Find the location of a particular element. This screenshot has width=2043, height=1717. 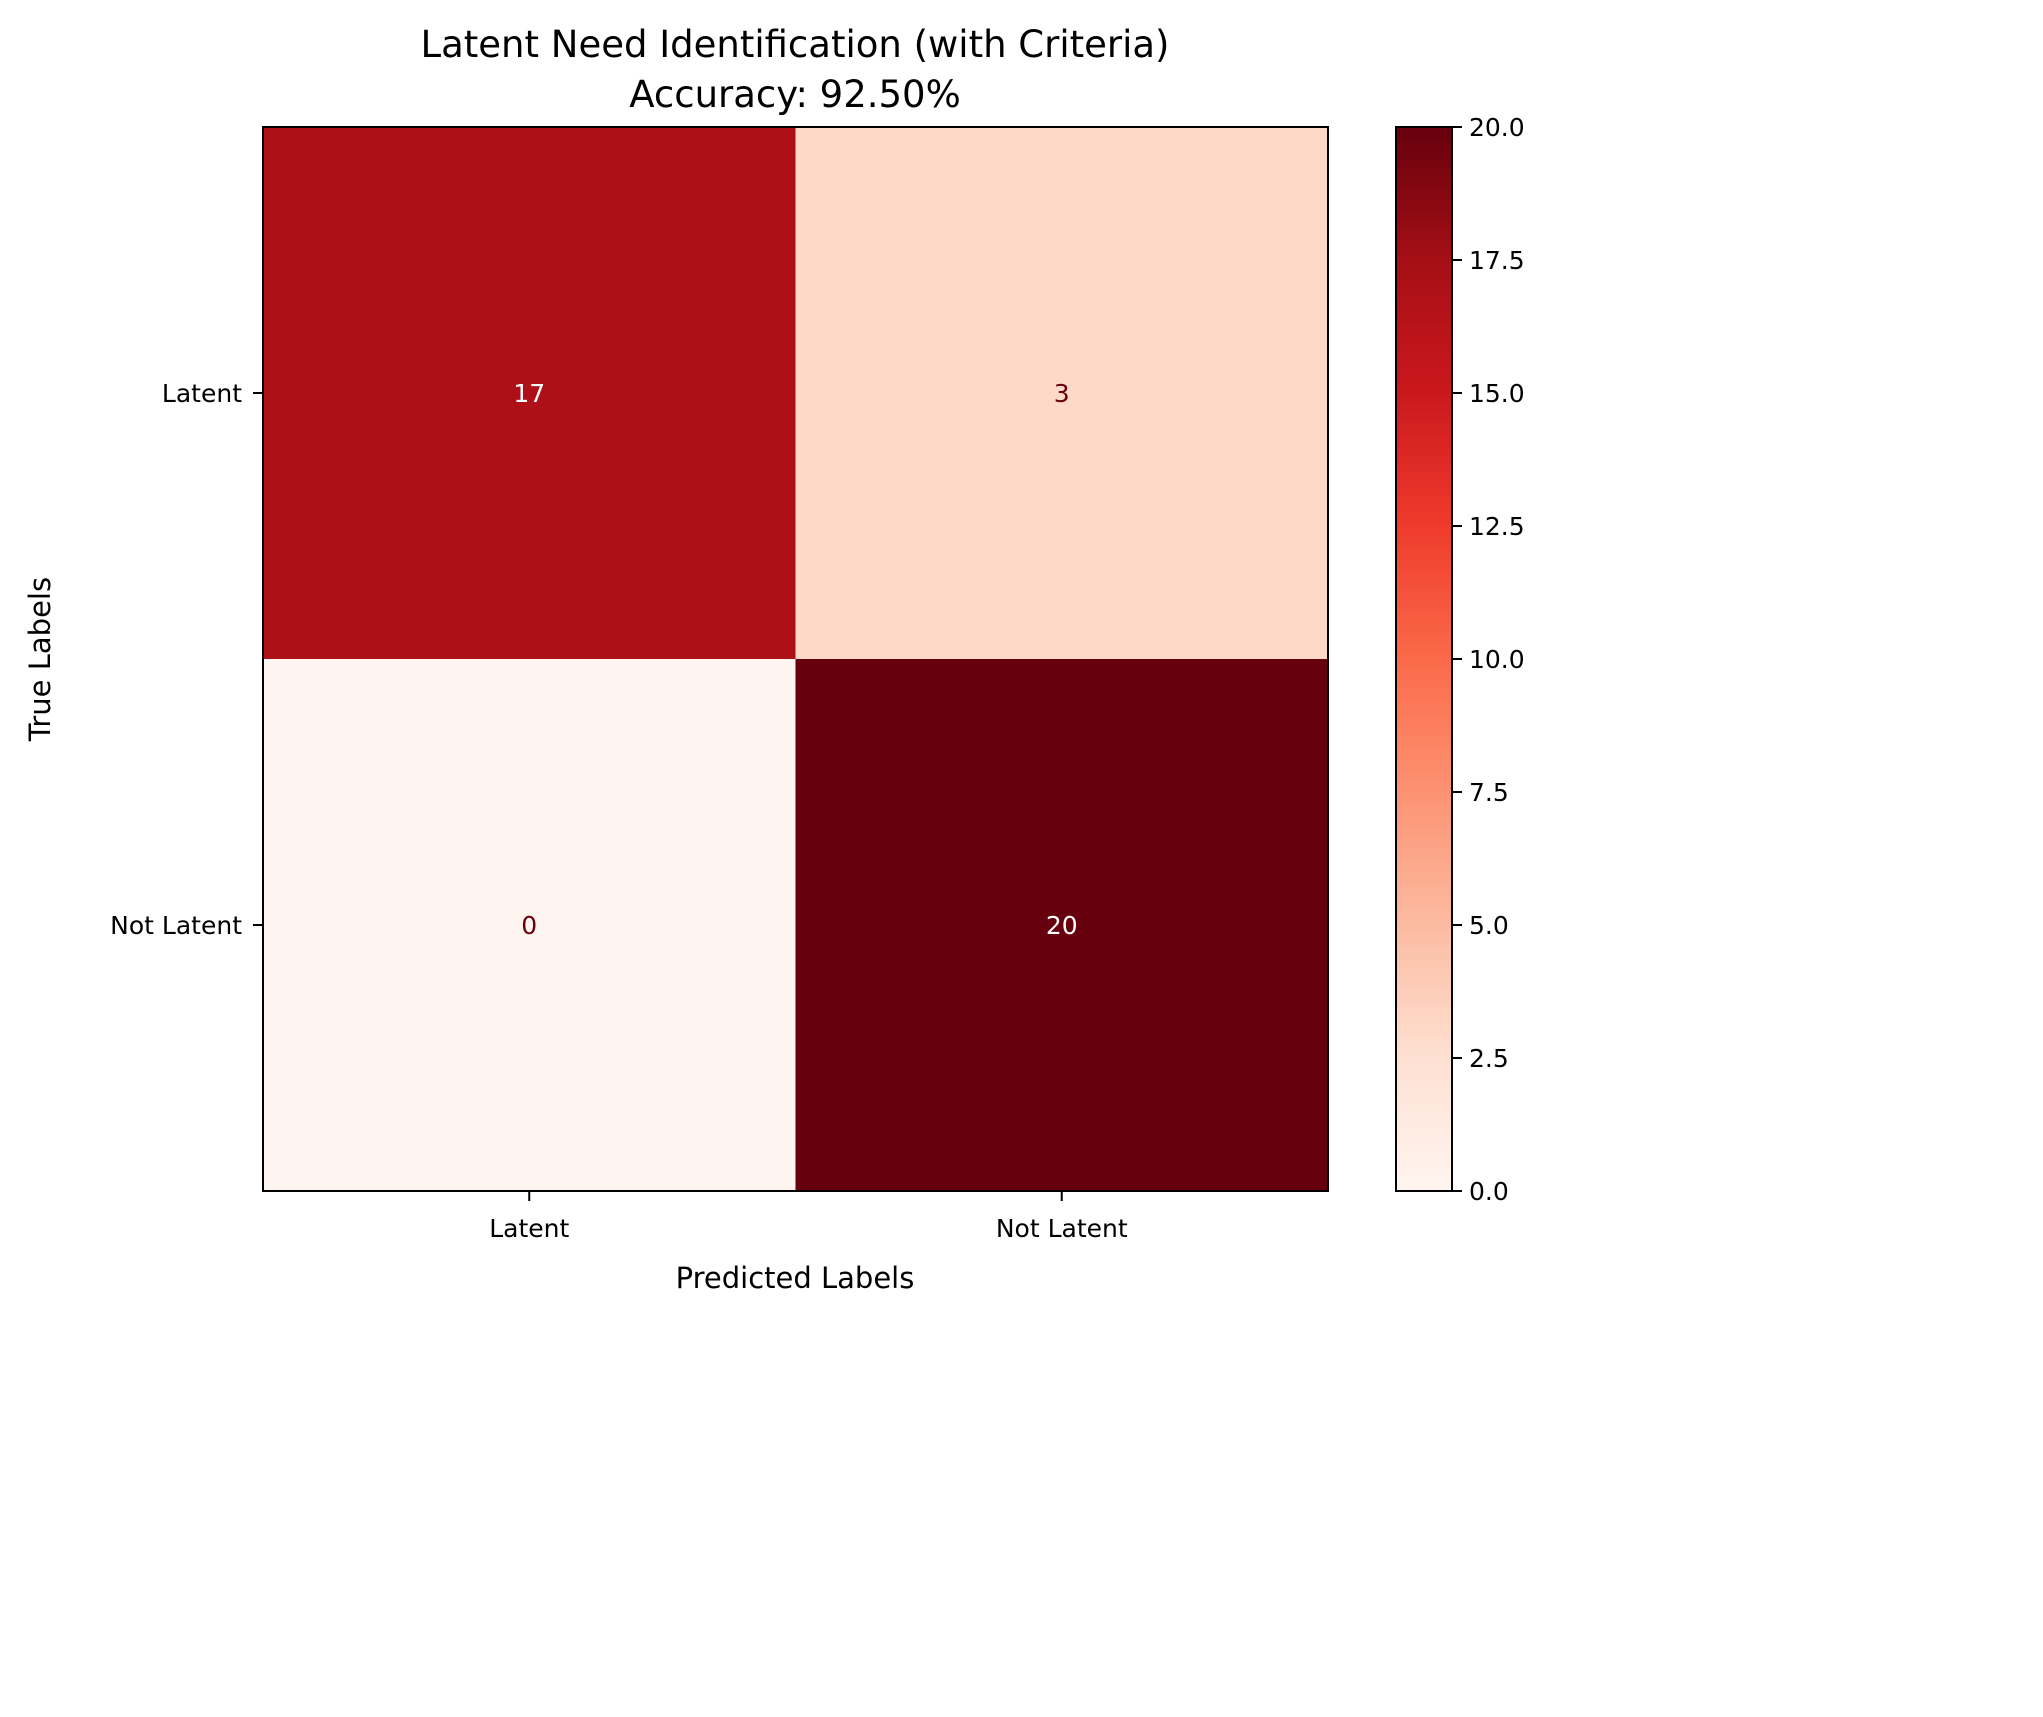

y-axis-label: True Labels is located at coordinates (40, 659).